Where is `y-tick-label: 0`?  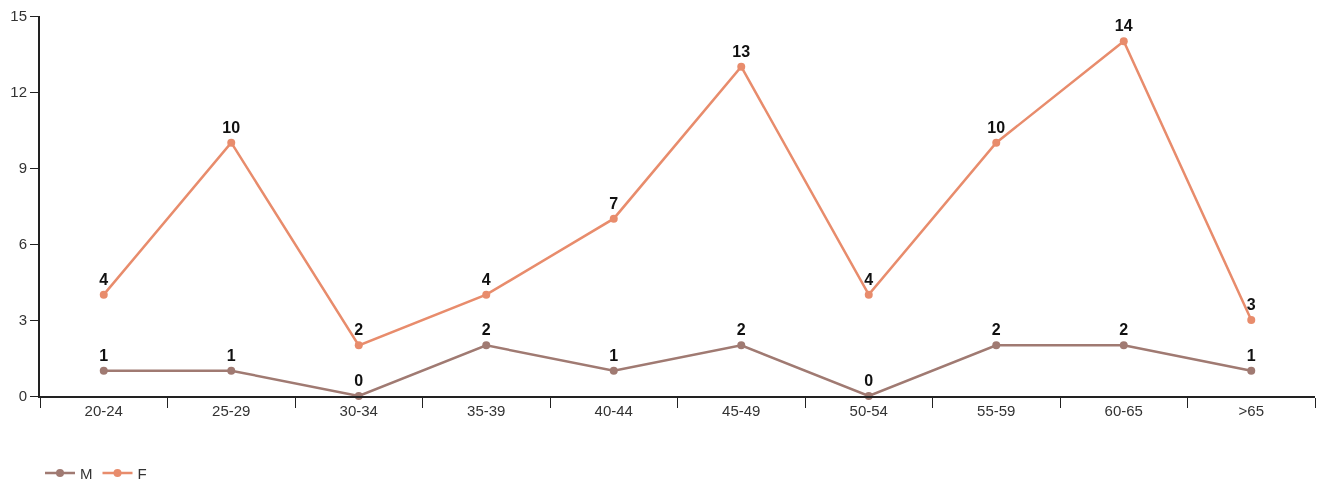
y-tick-label: 0 is located at coordinates (22, 396).